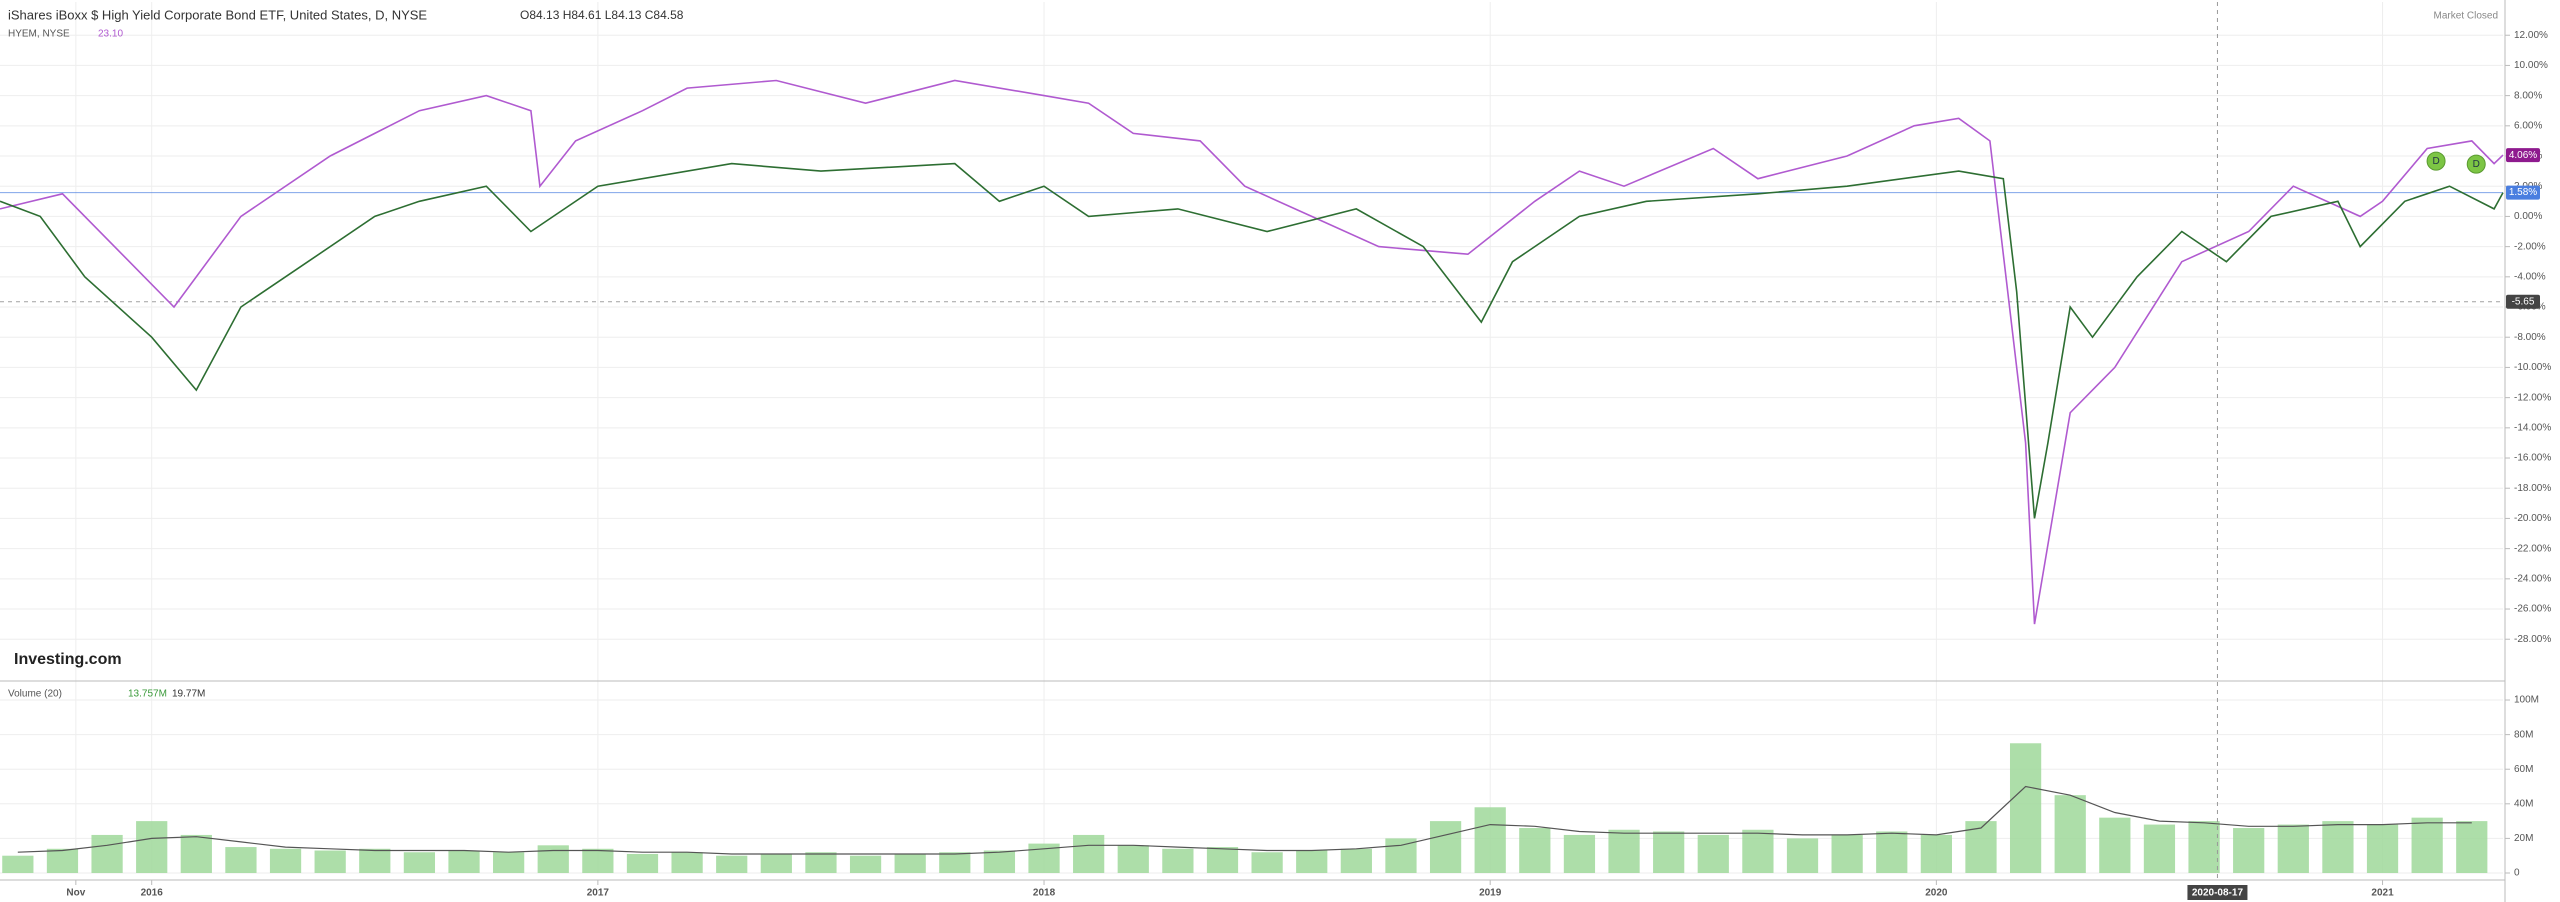 The height and width of the screenshot is (902, 2560). I want to click on volume-ma-last: 19.77M, so click(188, 694).